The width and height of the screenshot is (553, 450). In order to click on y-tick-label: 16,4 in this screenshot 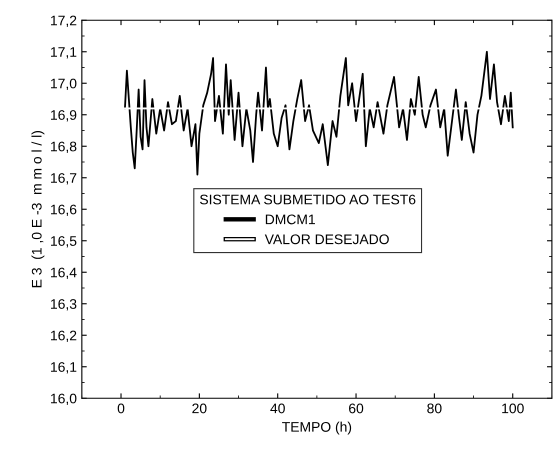, I will do `click(64, 274)`.